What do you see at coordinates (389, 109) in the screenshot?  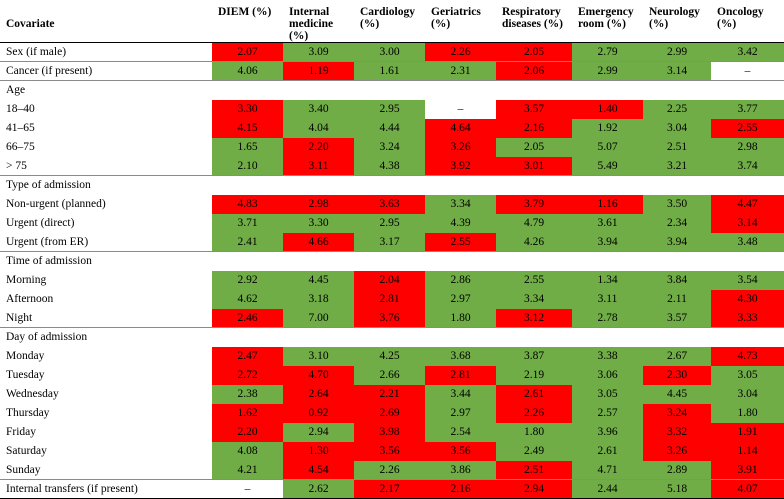 I see `value-cell: 2.95` at bounding box center [389, 109].